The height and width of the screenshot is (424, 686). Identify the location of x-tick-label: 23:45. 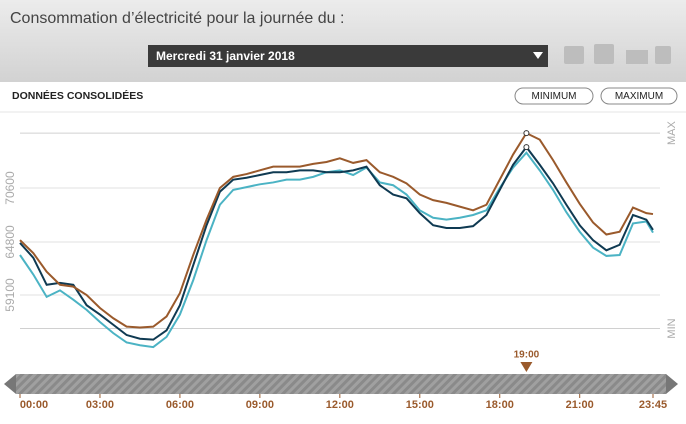
(653, 405).